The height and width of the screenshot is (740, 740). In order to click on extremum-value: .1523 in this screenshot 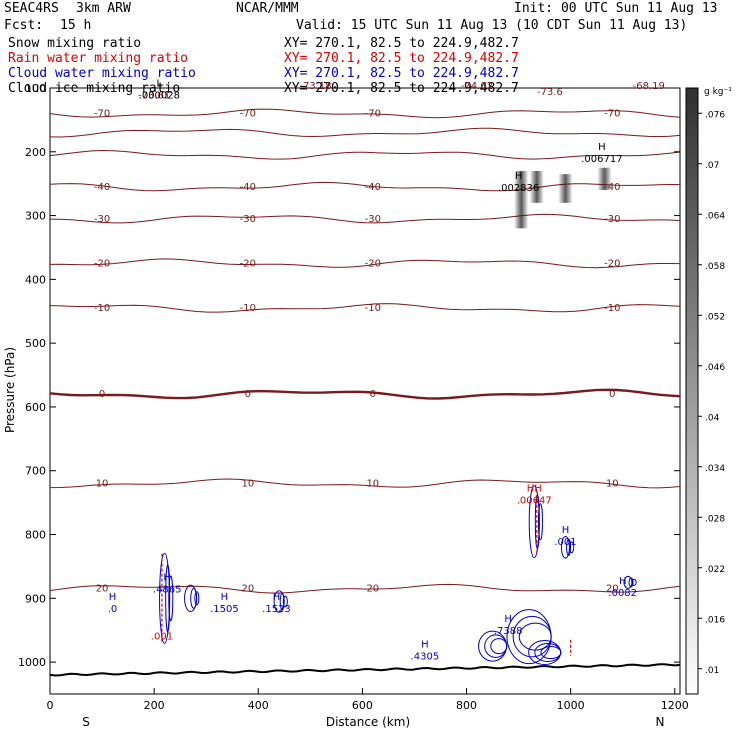, I will do `click(276, 609)`.